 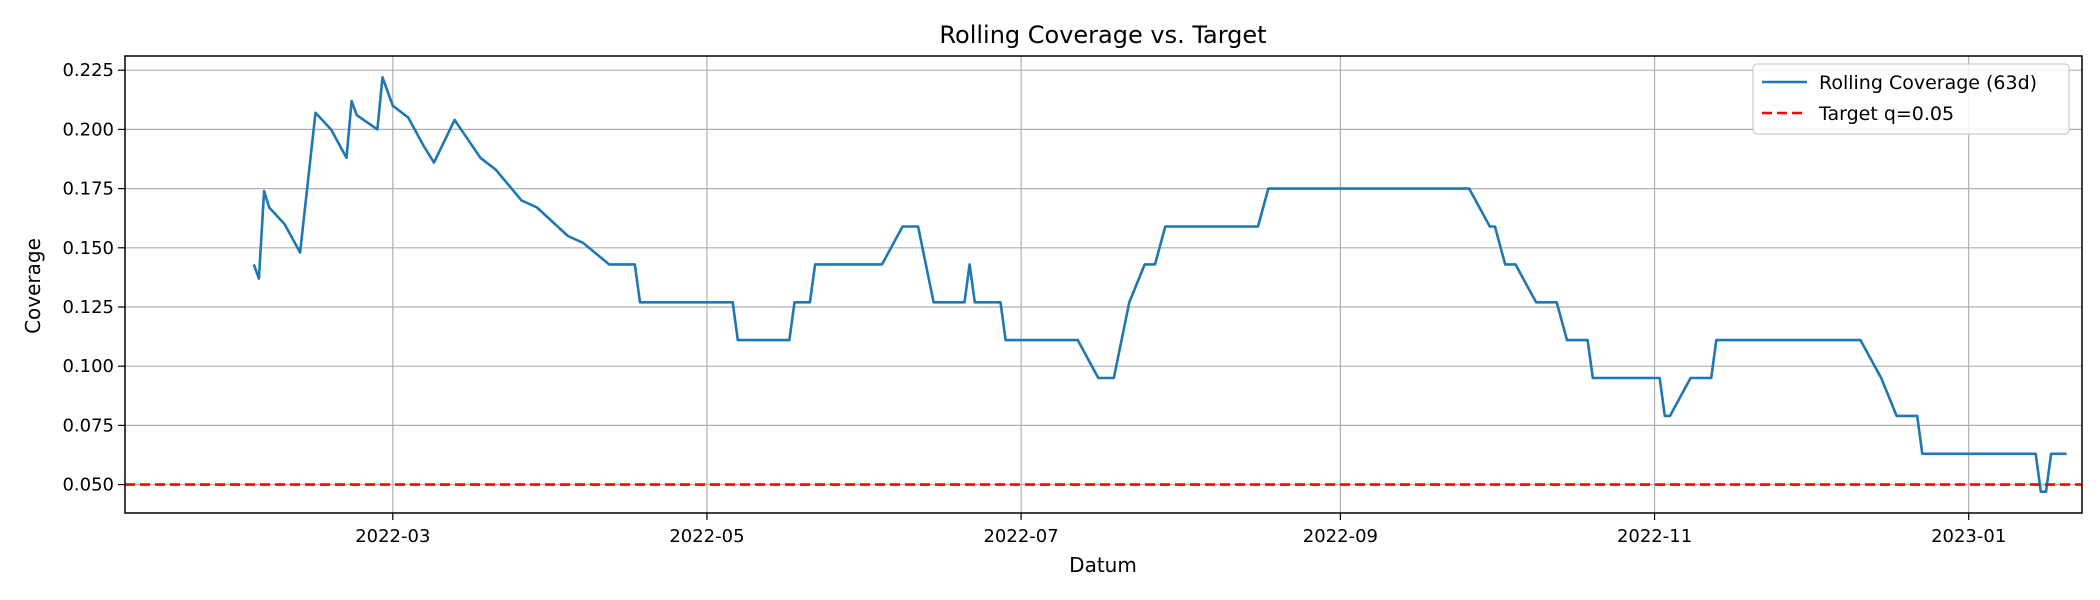 What do you see at coordinates (88, 189) in the screenshot?
I see `y-tick-label: 0.175` at bounding box center [88, 189].